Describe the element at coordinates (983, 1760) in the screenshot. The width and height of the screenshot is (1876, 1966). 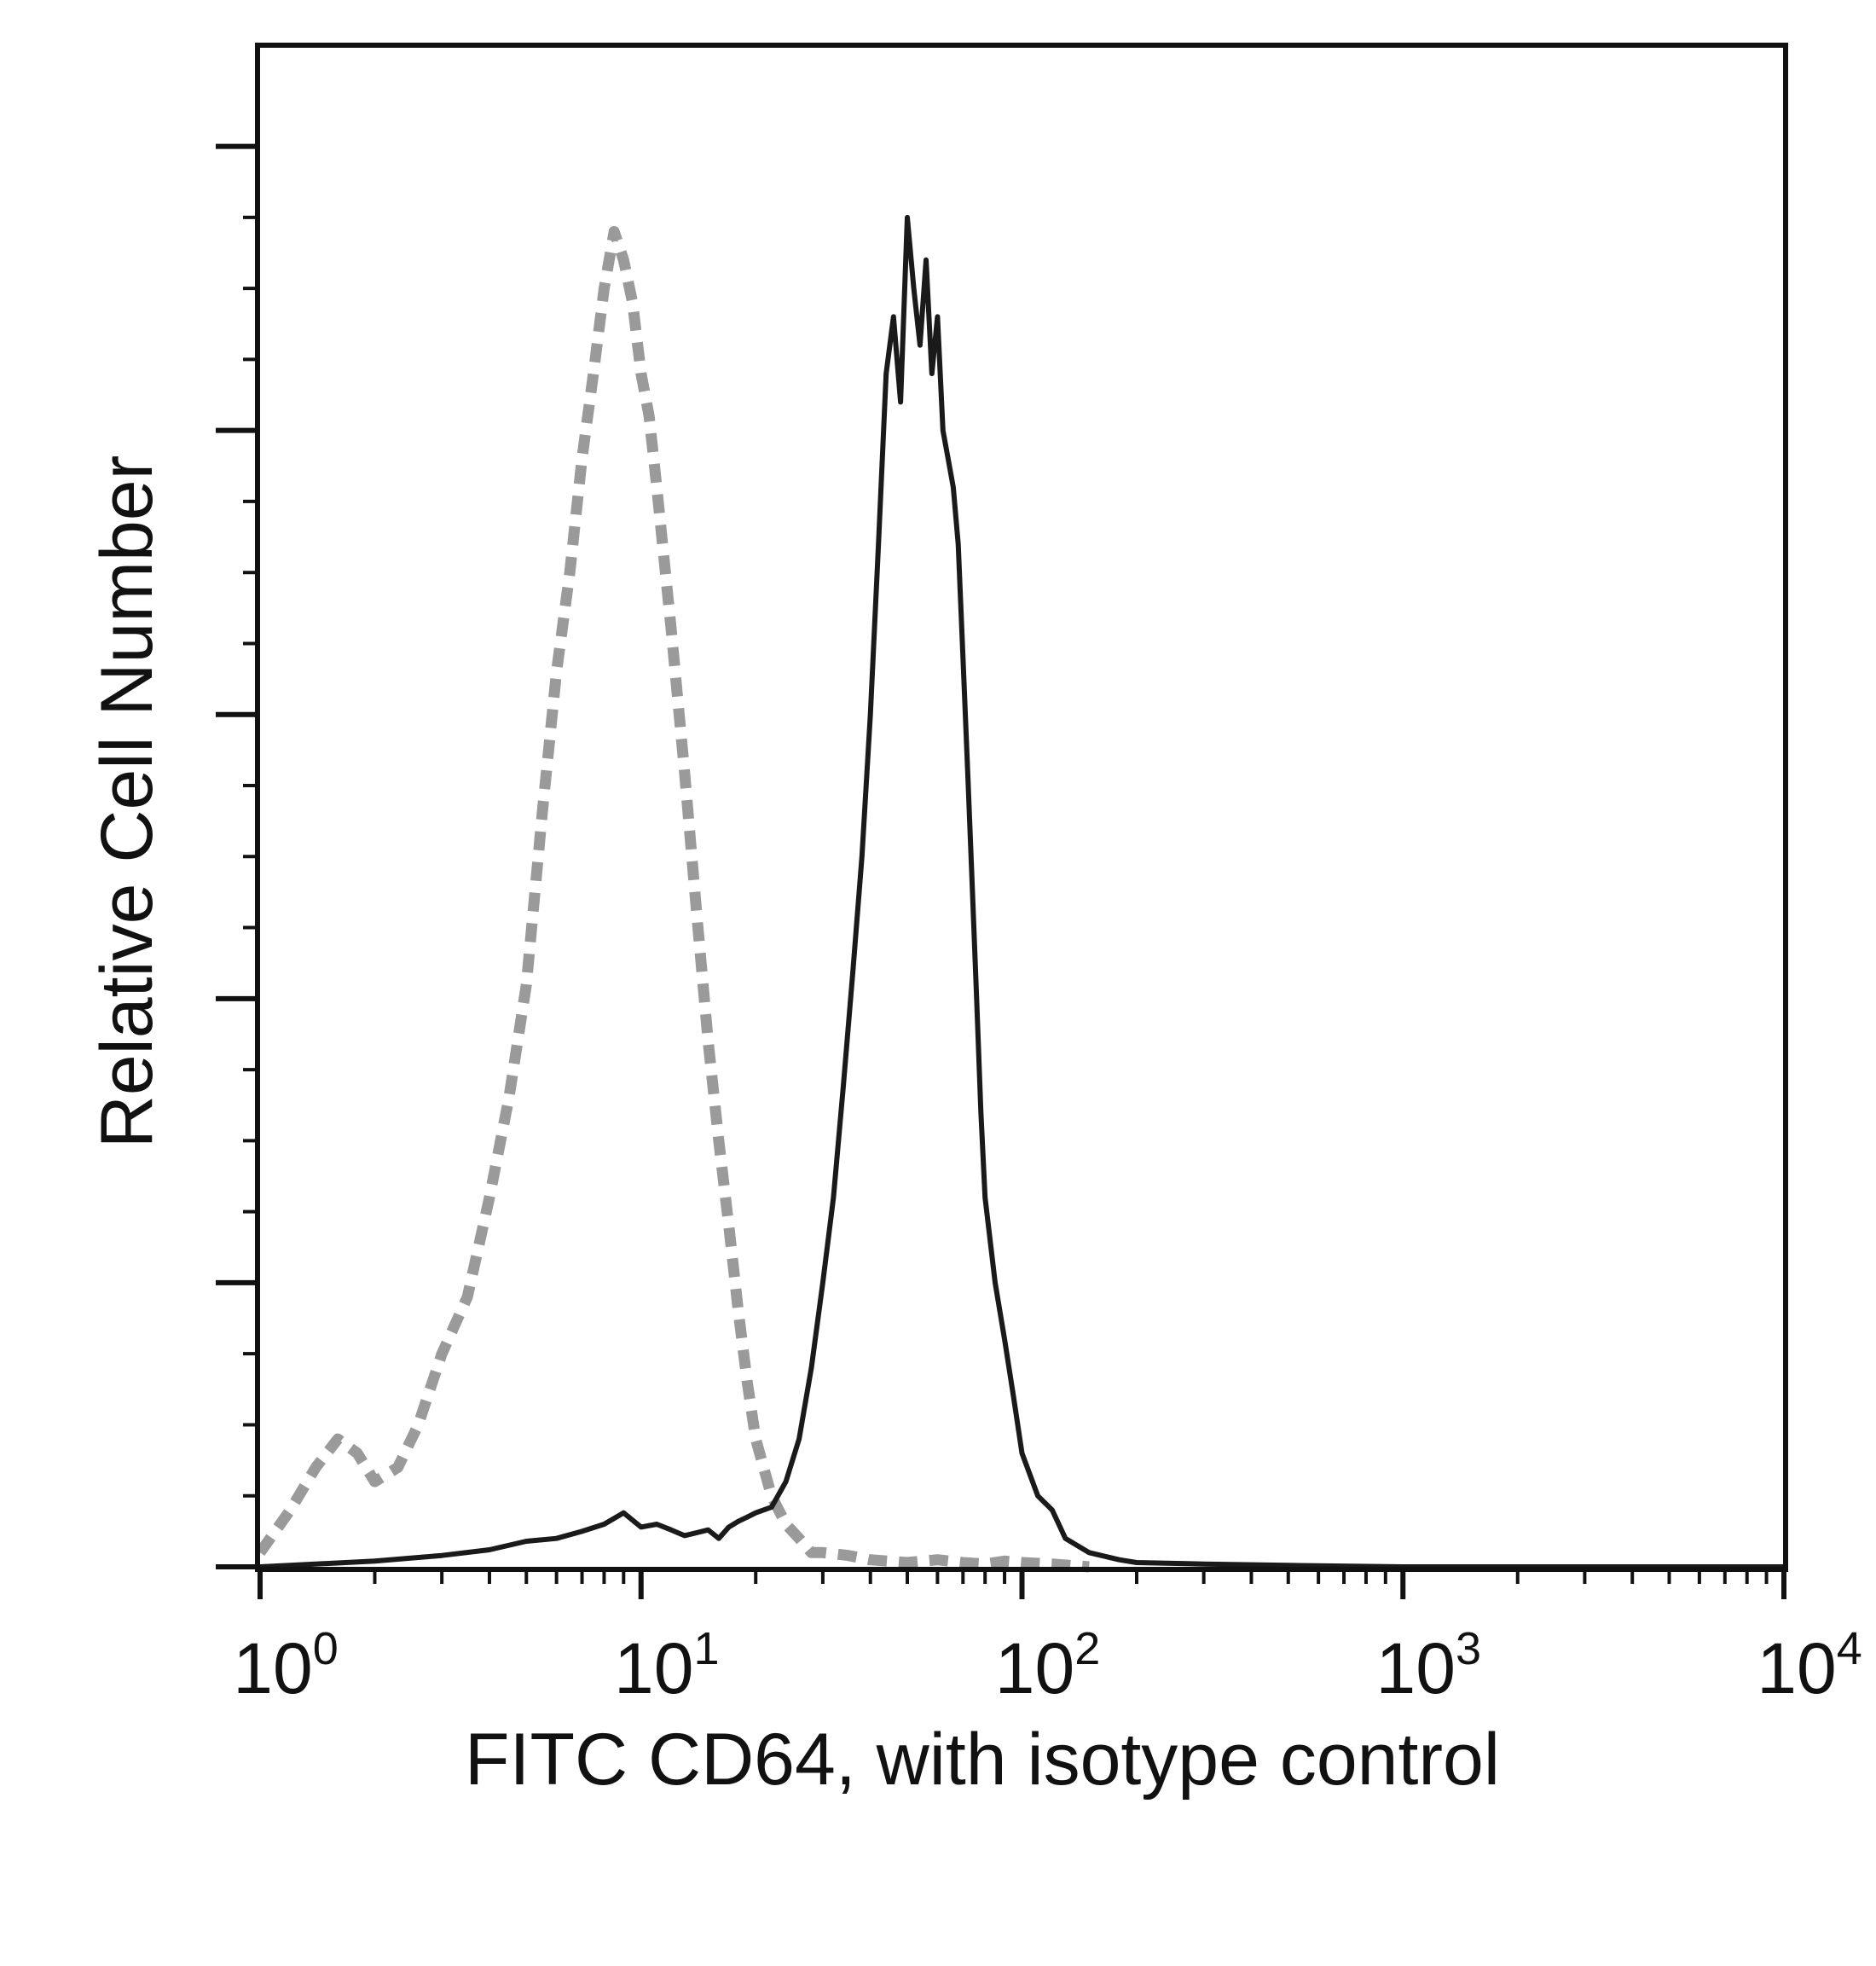
I see `x-axis-label: FITC CD64, with isotype control` at that location.